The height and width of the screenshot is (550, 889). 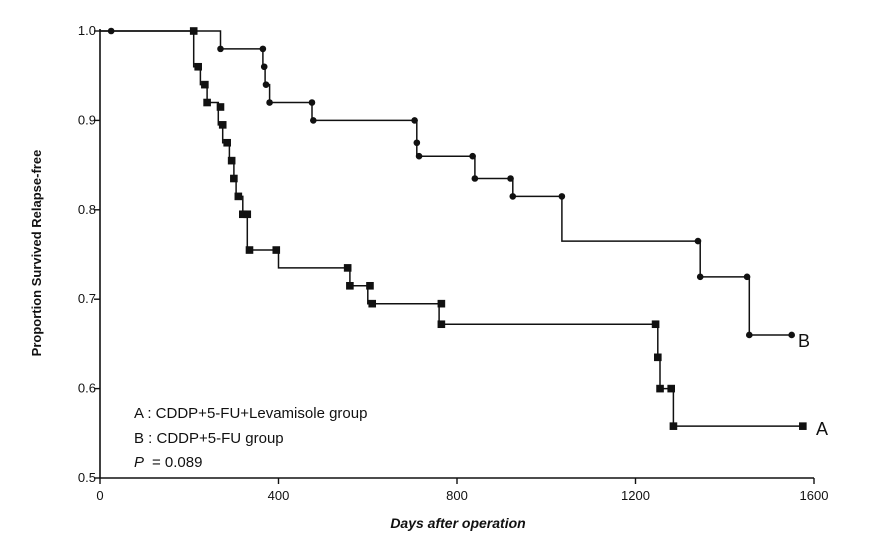 What do you see at coordinates (87, 209) in the screenshot?
I see `y-tick-label: 0.8` at bounding box center [87, 209].